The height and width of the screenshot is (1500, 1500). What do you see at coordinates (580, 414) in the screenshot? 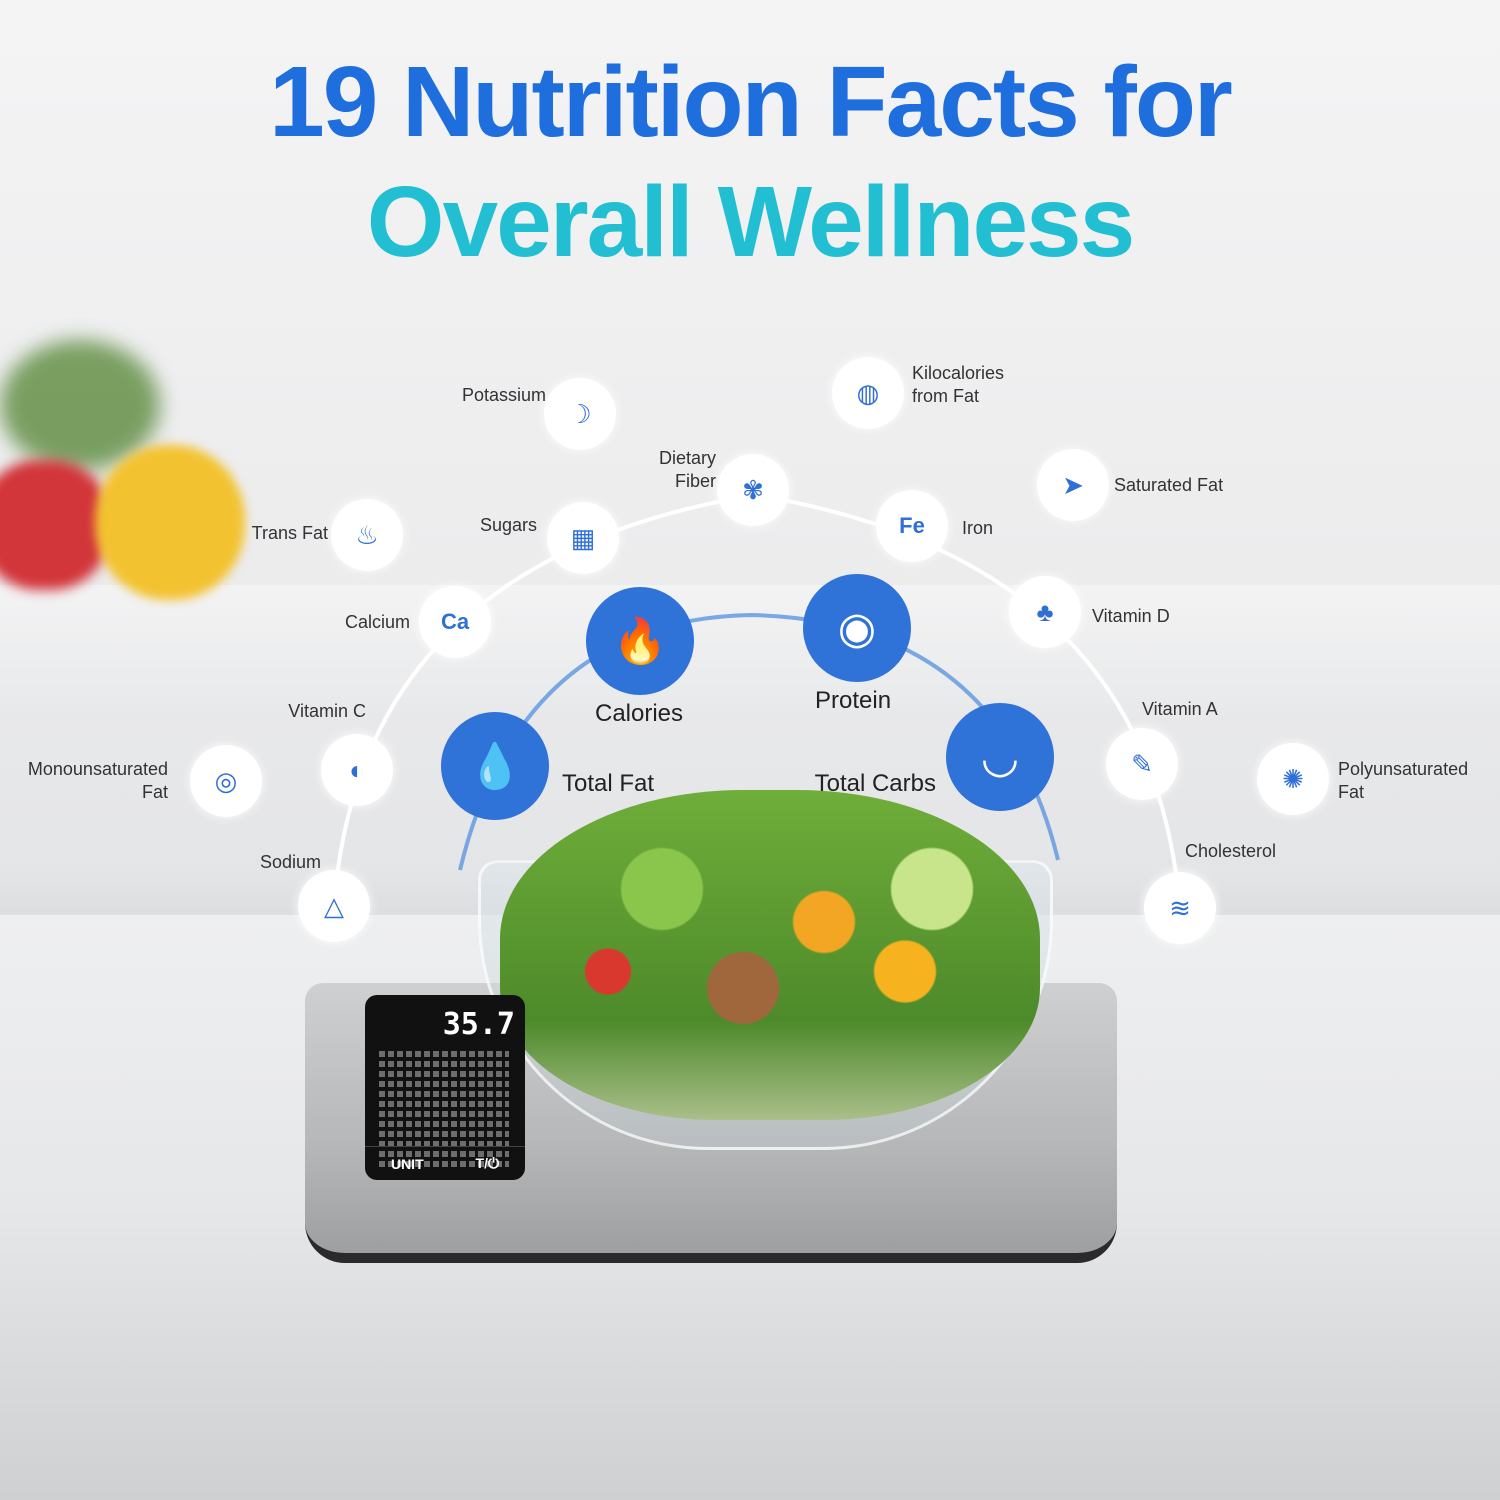
I see `banana-icon: ☽` at bounding box center [580, 414].